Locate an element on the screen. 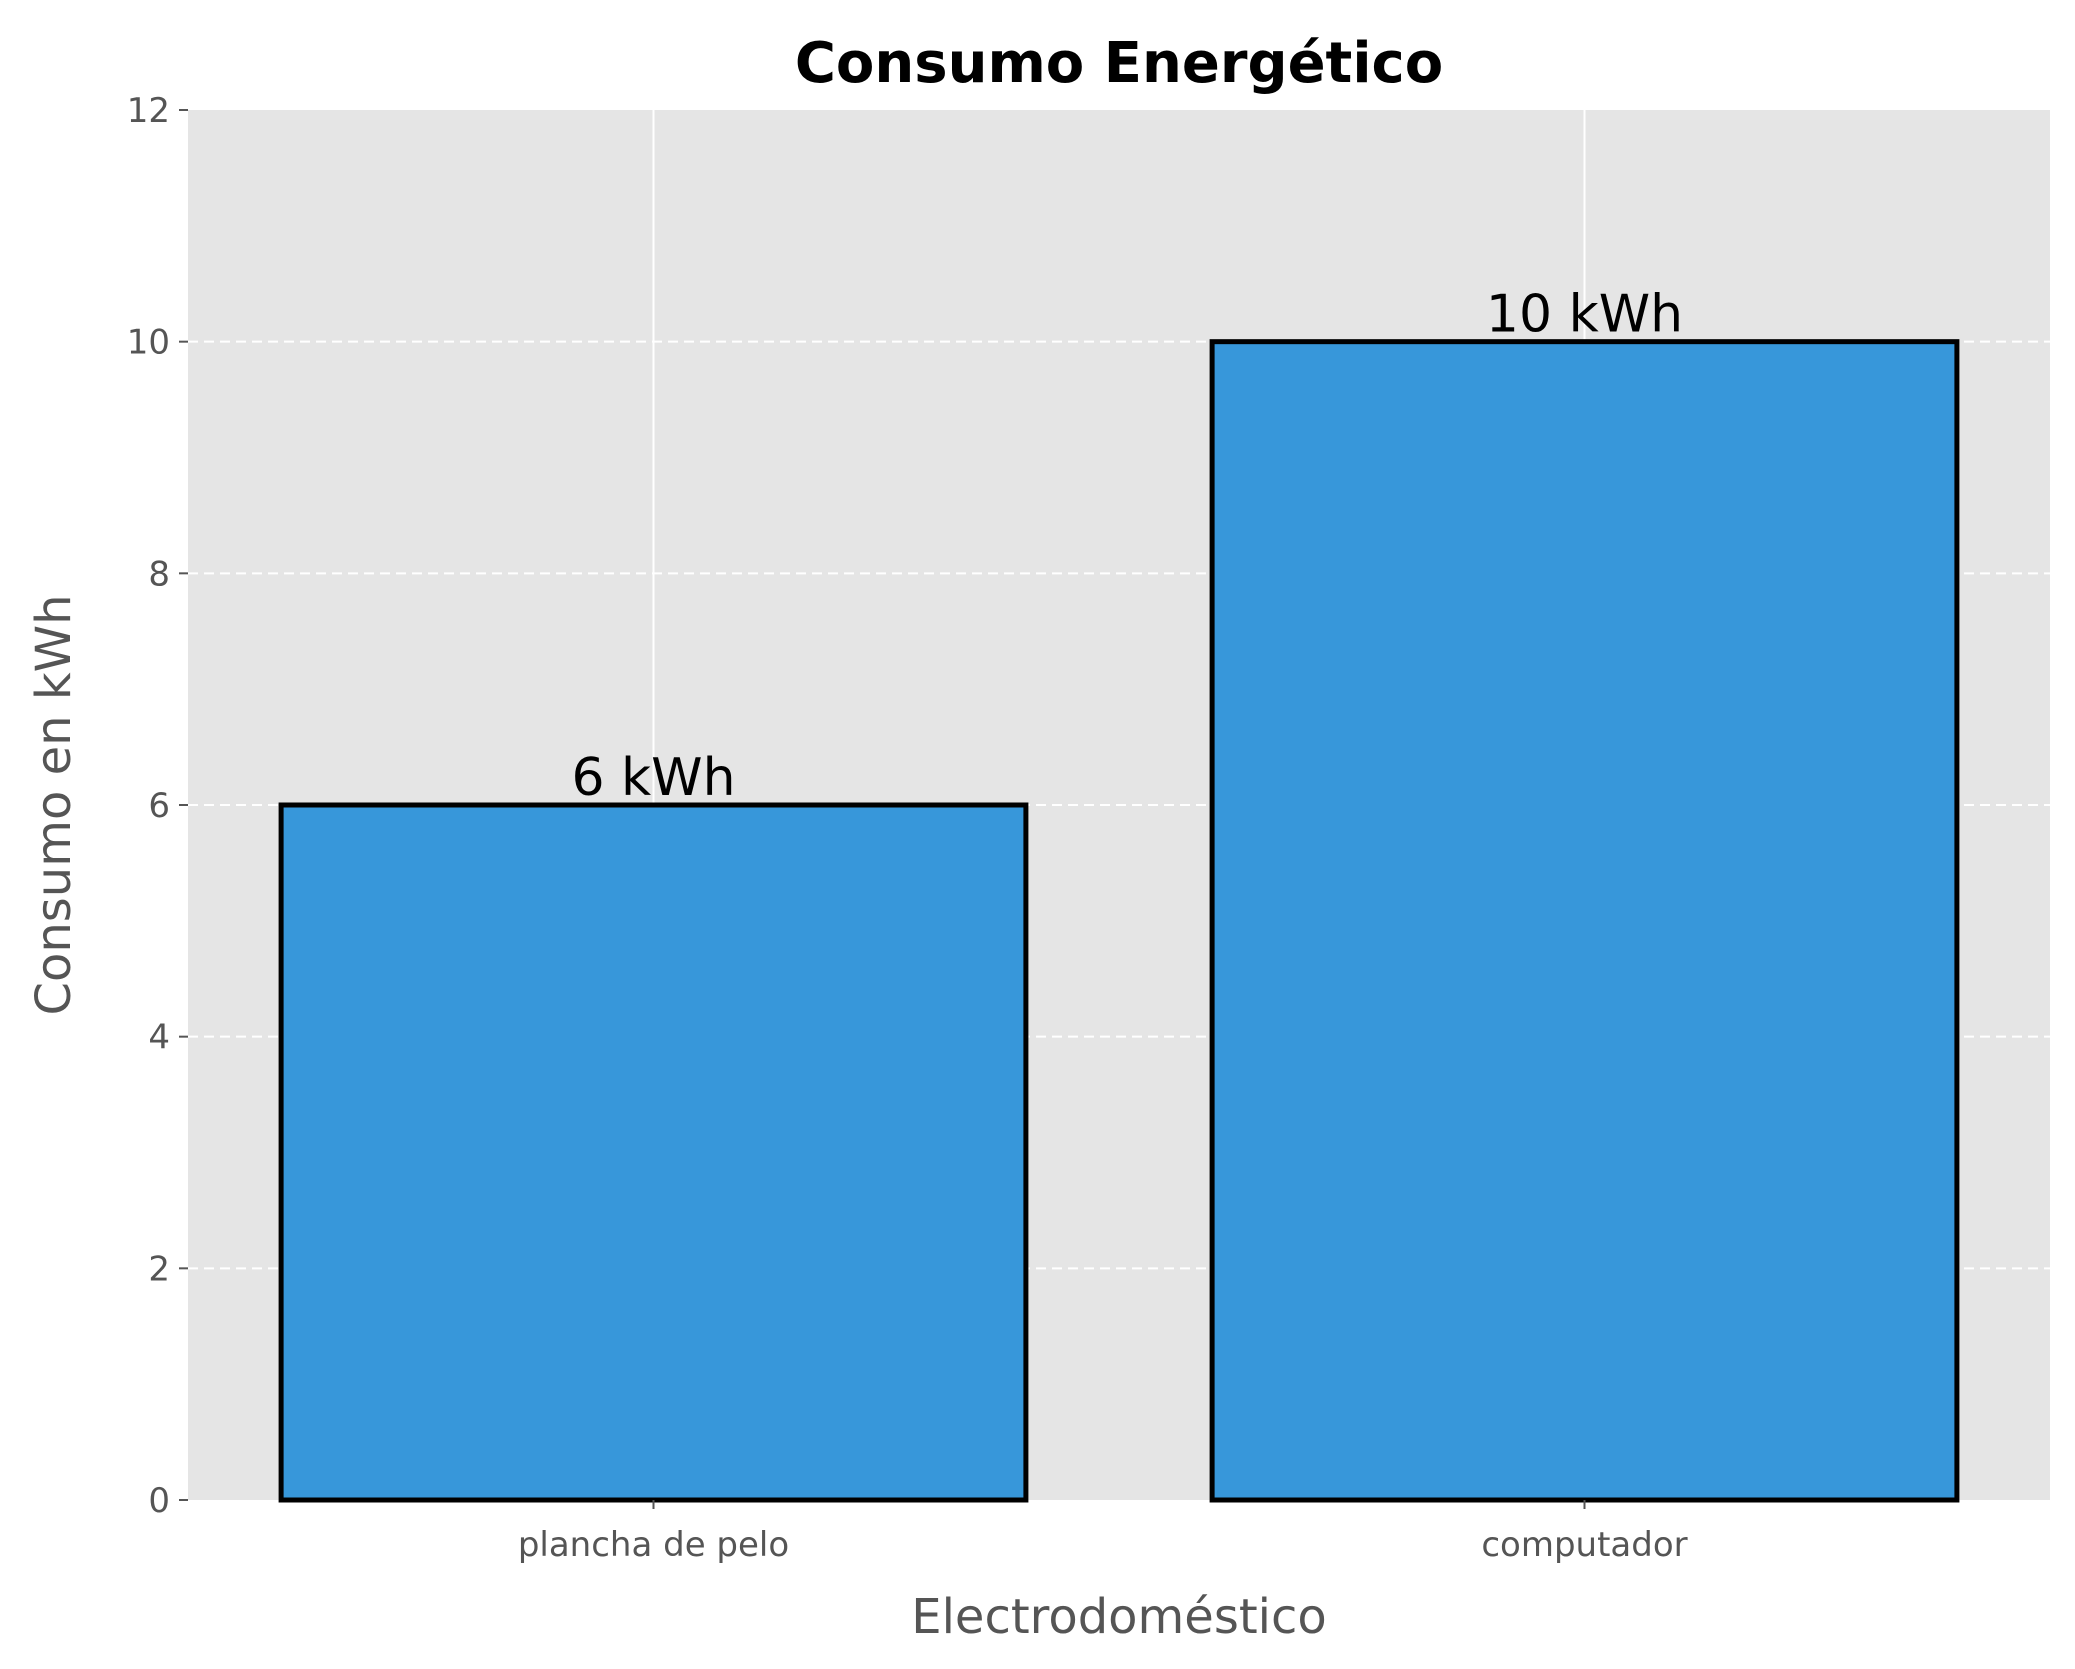  y-tick-label: 8 is located at coordinates (159, 574).